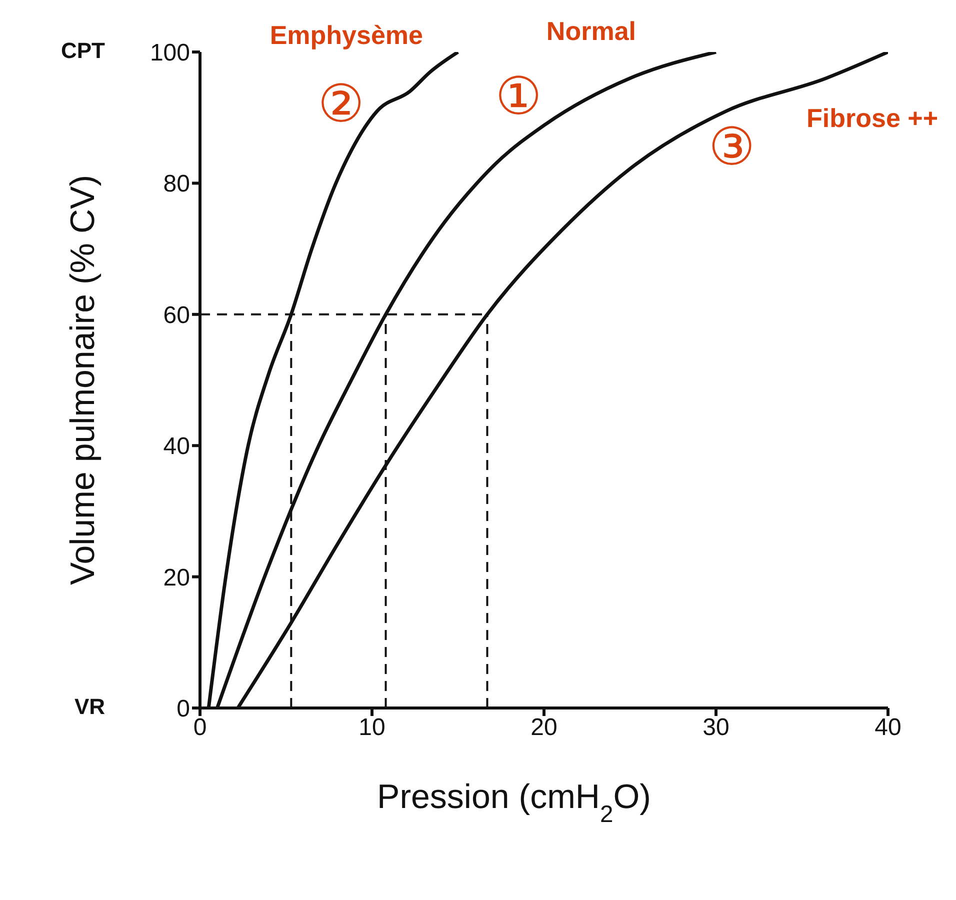  Describe the element at coordinates (83, 50) in the screenshot. I see `text: CPT` at that location.